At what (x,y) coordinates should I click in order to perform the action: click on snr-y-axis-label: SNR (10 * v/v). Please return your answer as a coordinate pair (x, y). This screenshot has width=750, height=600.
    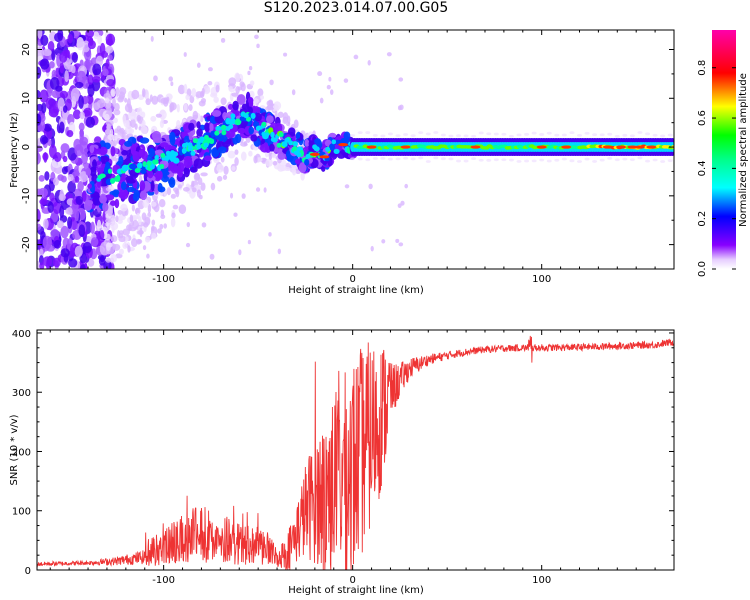
    Looking at the image, I should click on (14, 449).